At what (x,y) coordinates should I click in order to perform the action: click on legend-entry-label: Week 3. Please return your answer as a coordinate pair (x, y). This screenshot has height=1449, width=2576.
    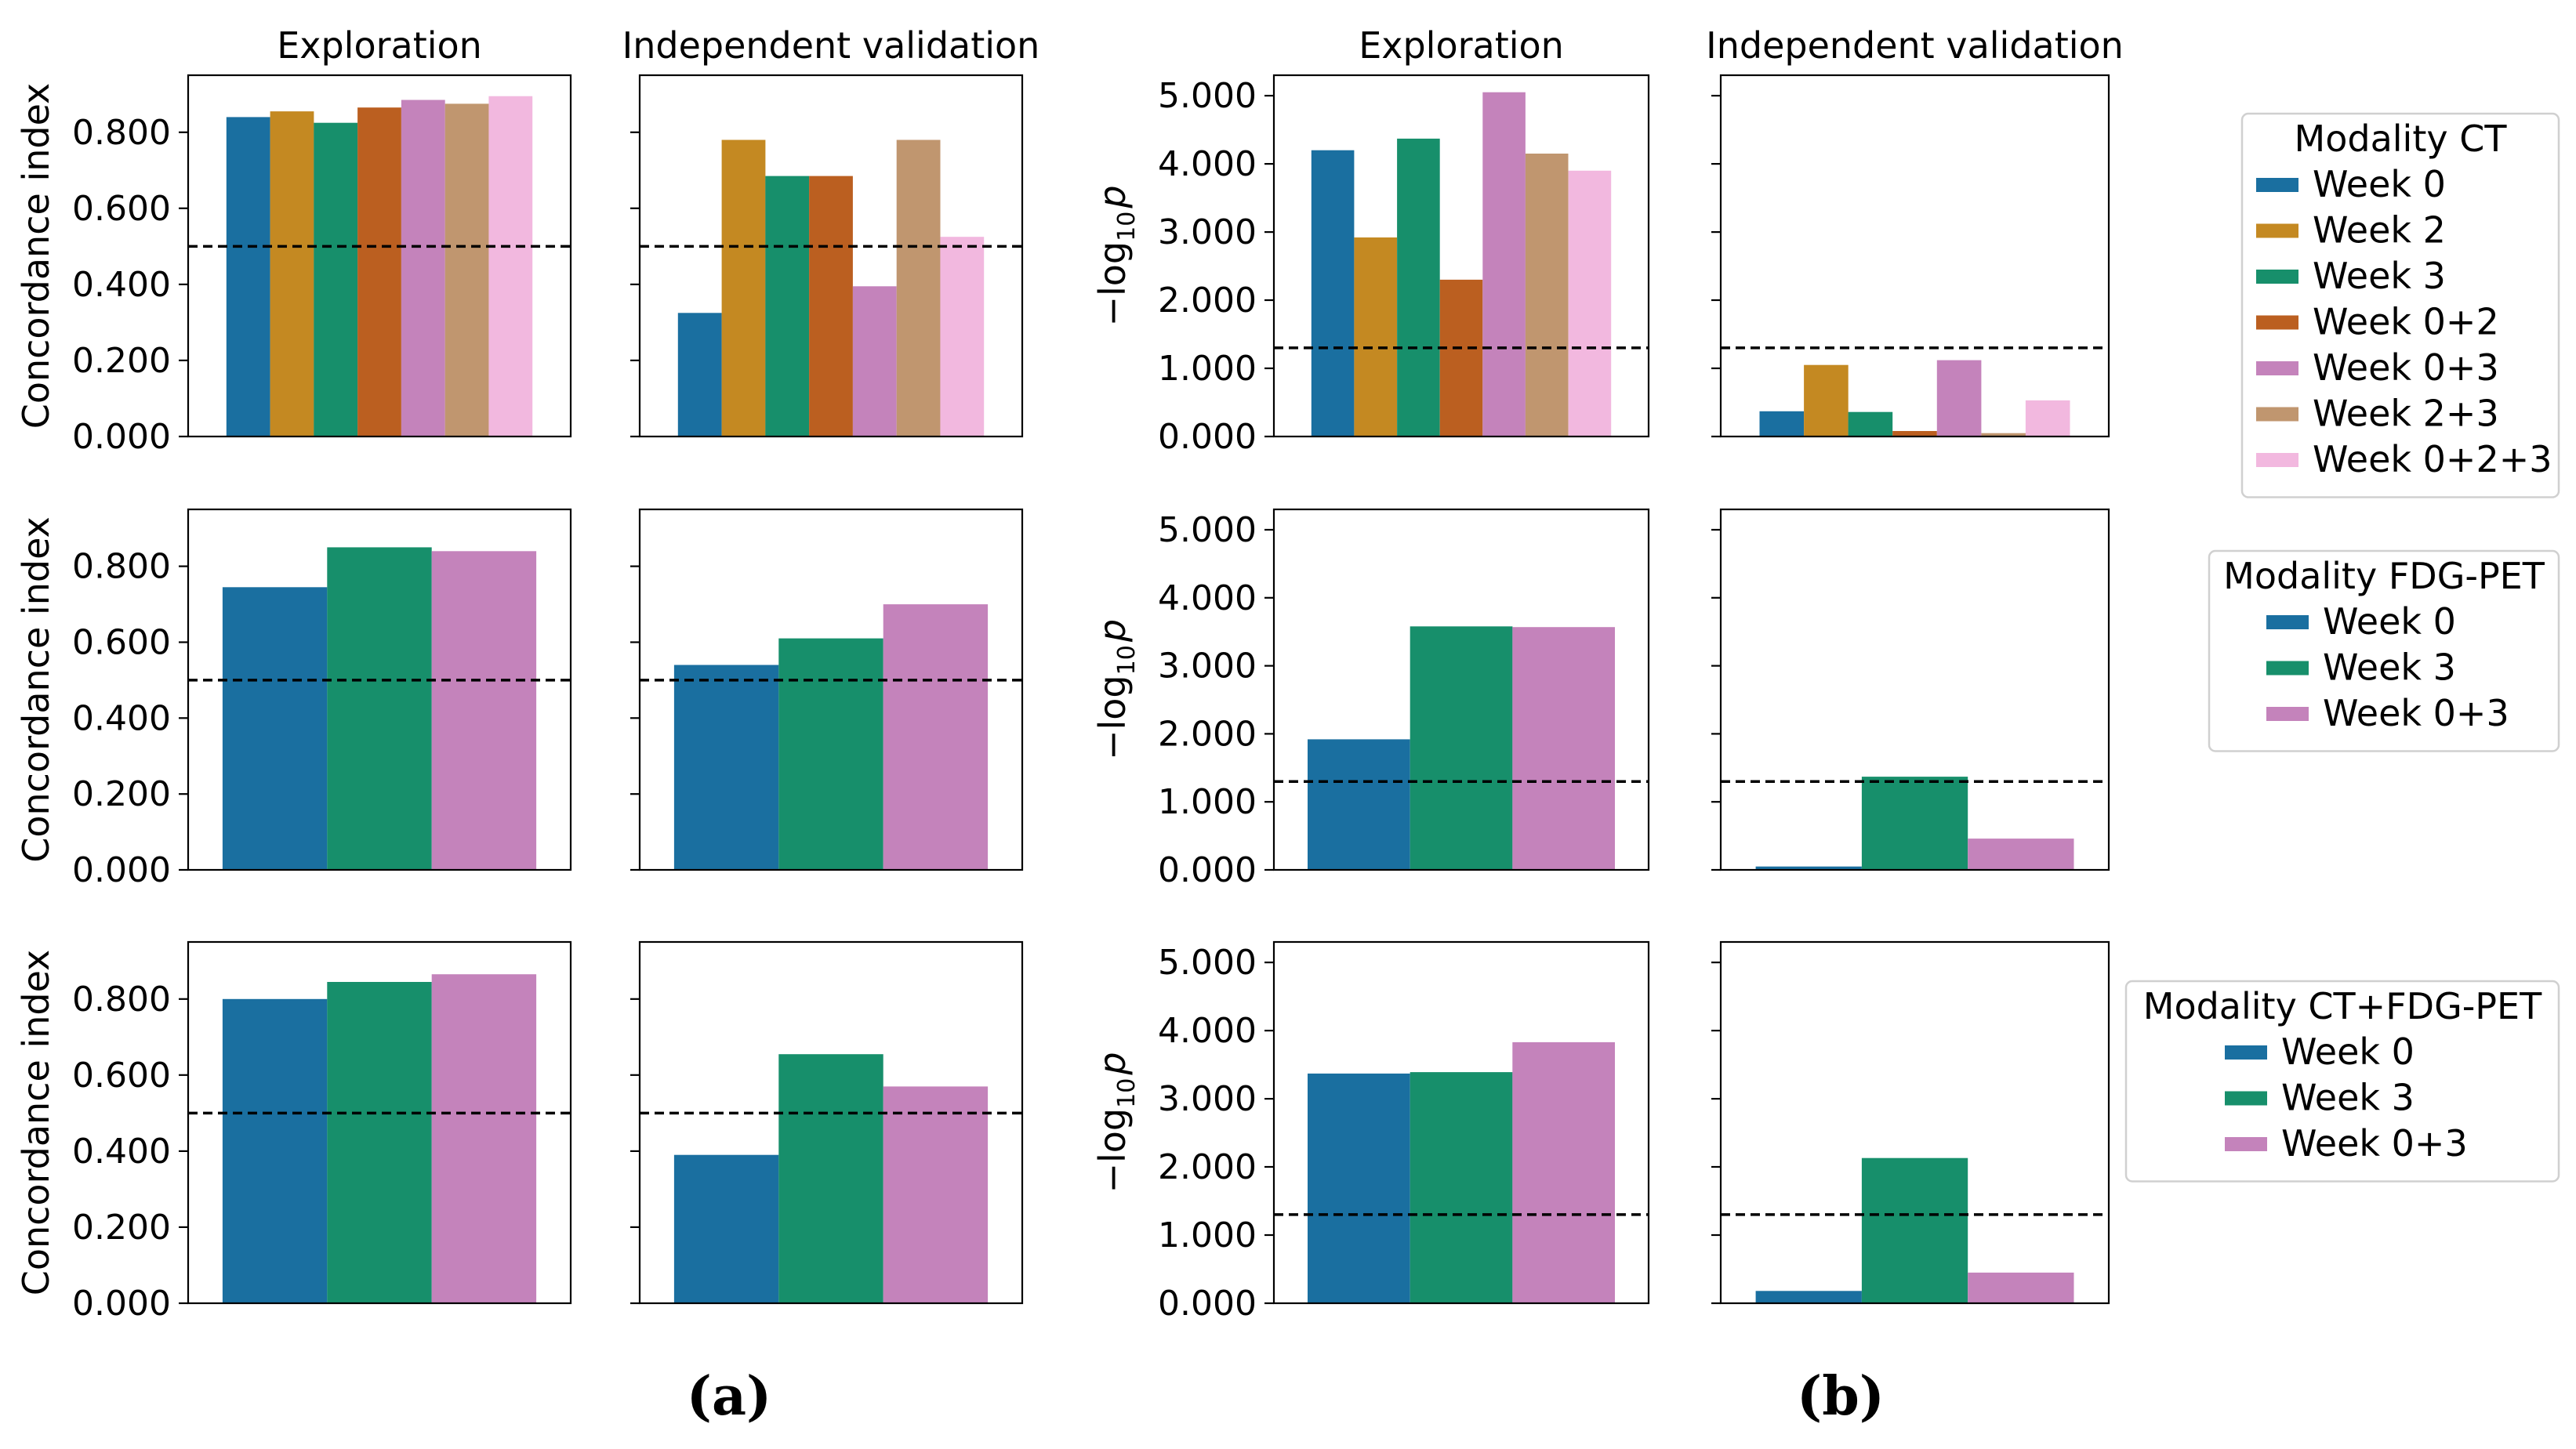
    Looking at the image, I should click on (2390, 668).